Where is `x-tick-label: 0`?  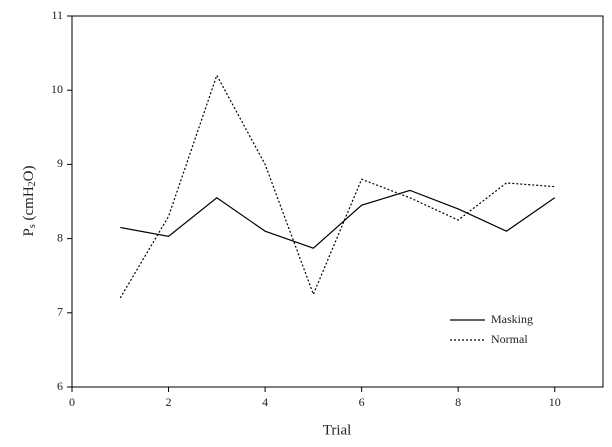 x-tick-label: 0 is located at coordinates (72, 402).